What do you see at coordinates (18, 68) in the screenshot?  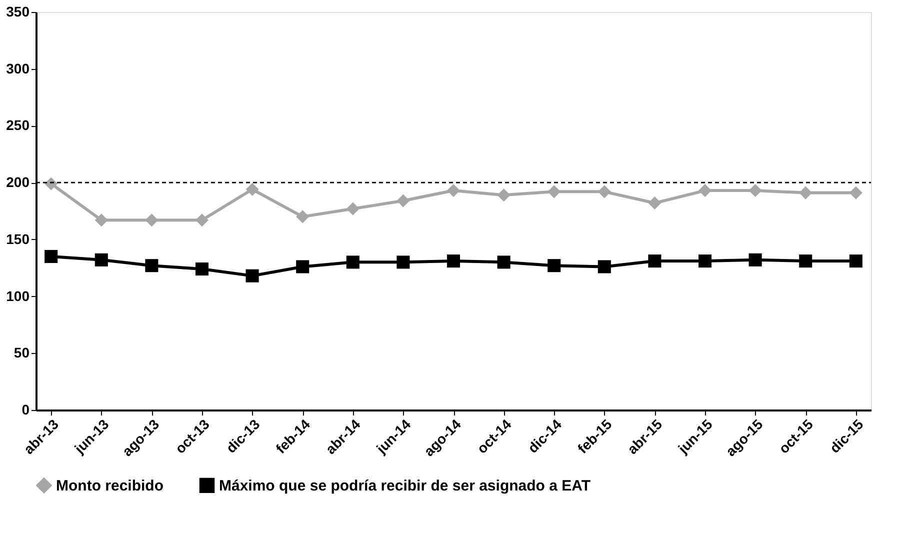 I see `y-tick-label: 300` at bounding box center [18, 68].